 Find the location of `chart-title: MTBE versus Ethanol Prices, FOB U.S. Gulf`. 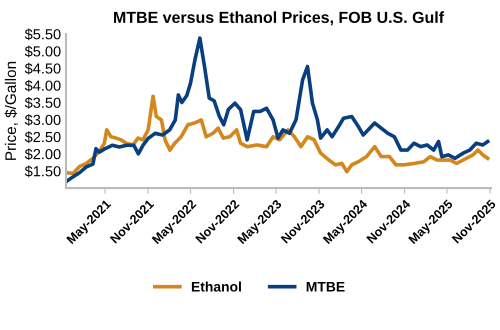

chart-title: MTBE versus Ethanol Prices, FOB U.S. Gulf is located at coordinates (279, 18).